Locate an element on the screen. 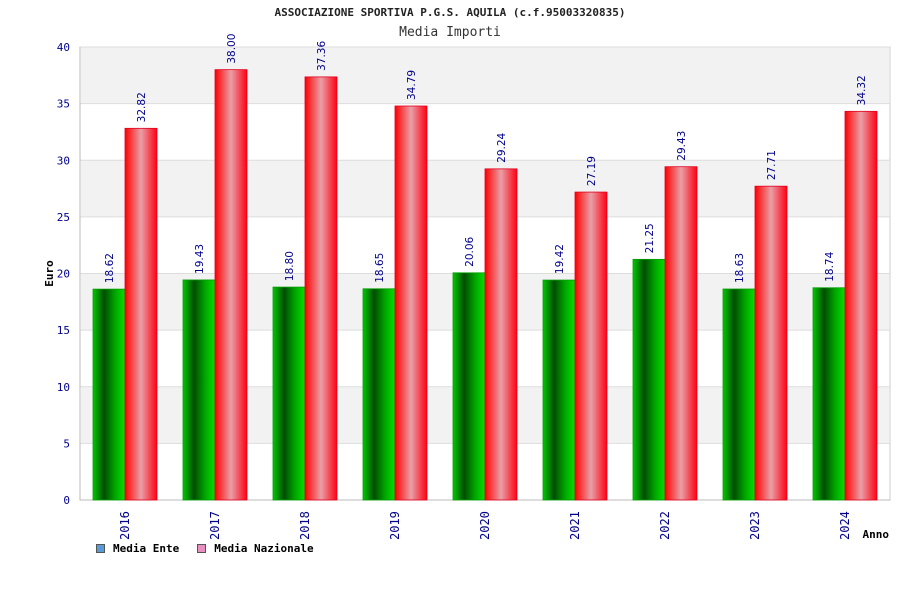  bar-nazionale-2018 is located at coordinates (321, 288).